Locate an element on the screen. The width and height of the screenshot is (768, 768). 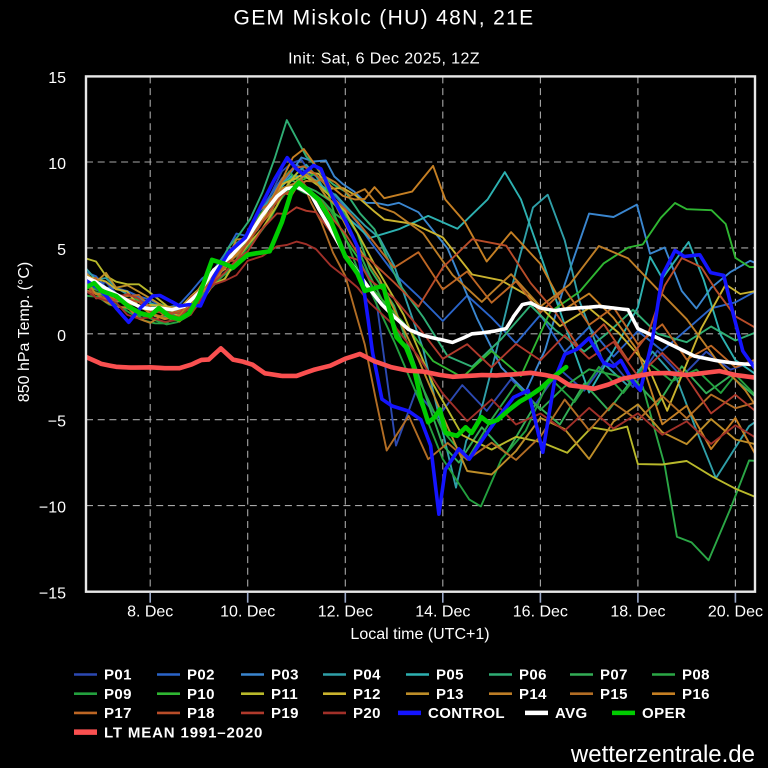
svg-text: Local time (UTC+1) is located at coordinates (419, 634).